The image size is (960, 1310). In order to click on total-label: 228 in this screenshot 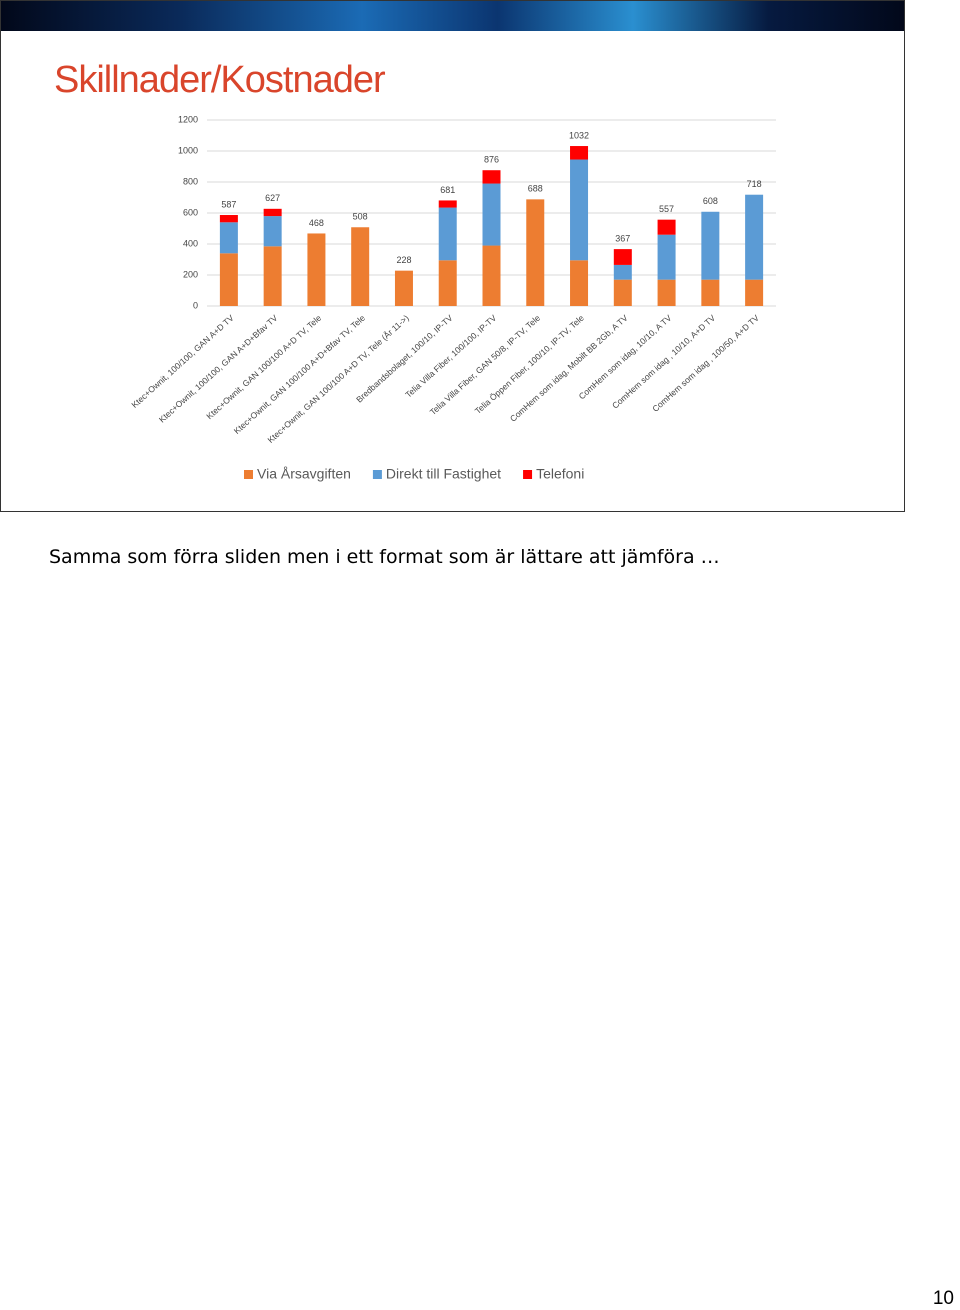, I will do `click(403, 260)`.